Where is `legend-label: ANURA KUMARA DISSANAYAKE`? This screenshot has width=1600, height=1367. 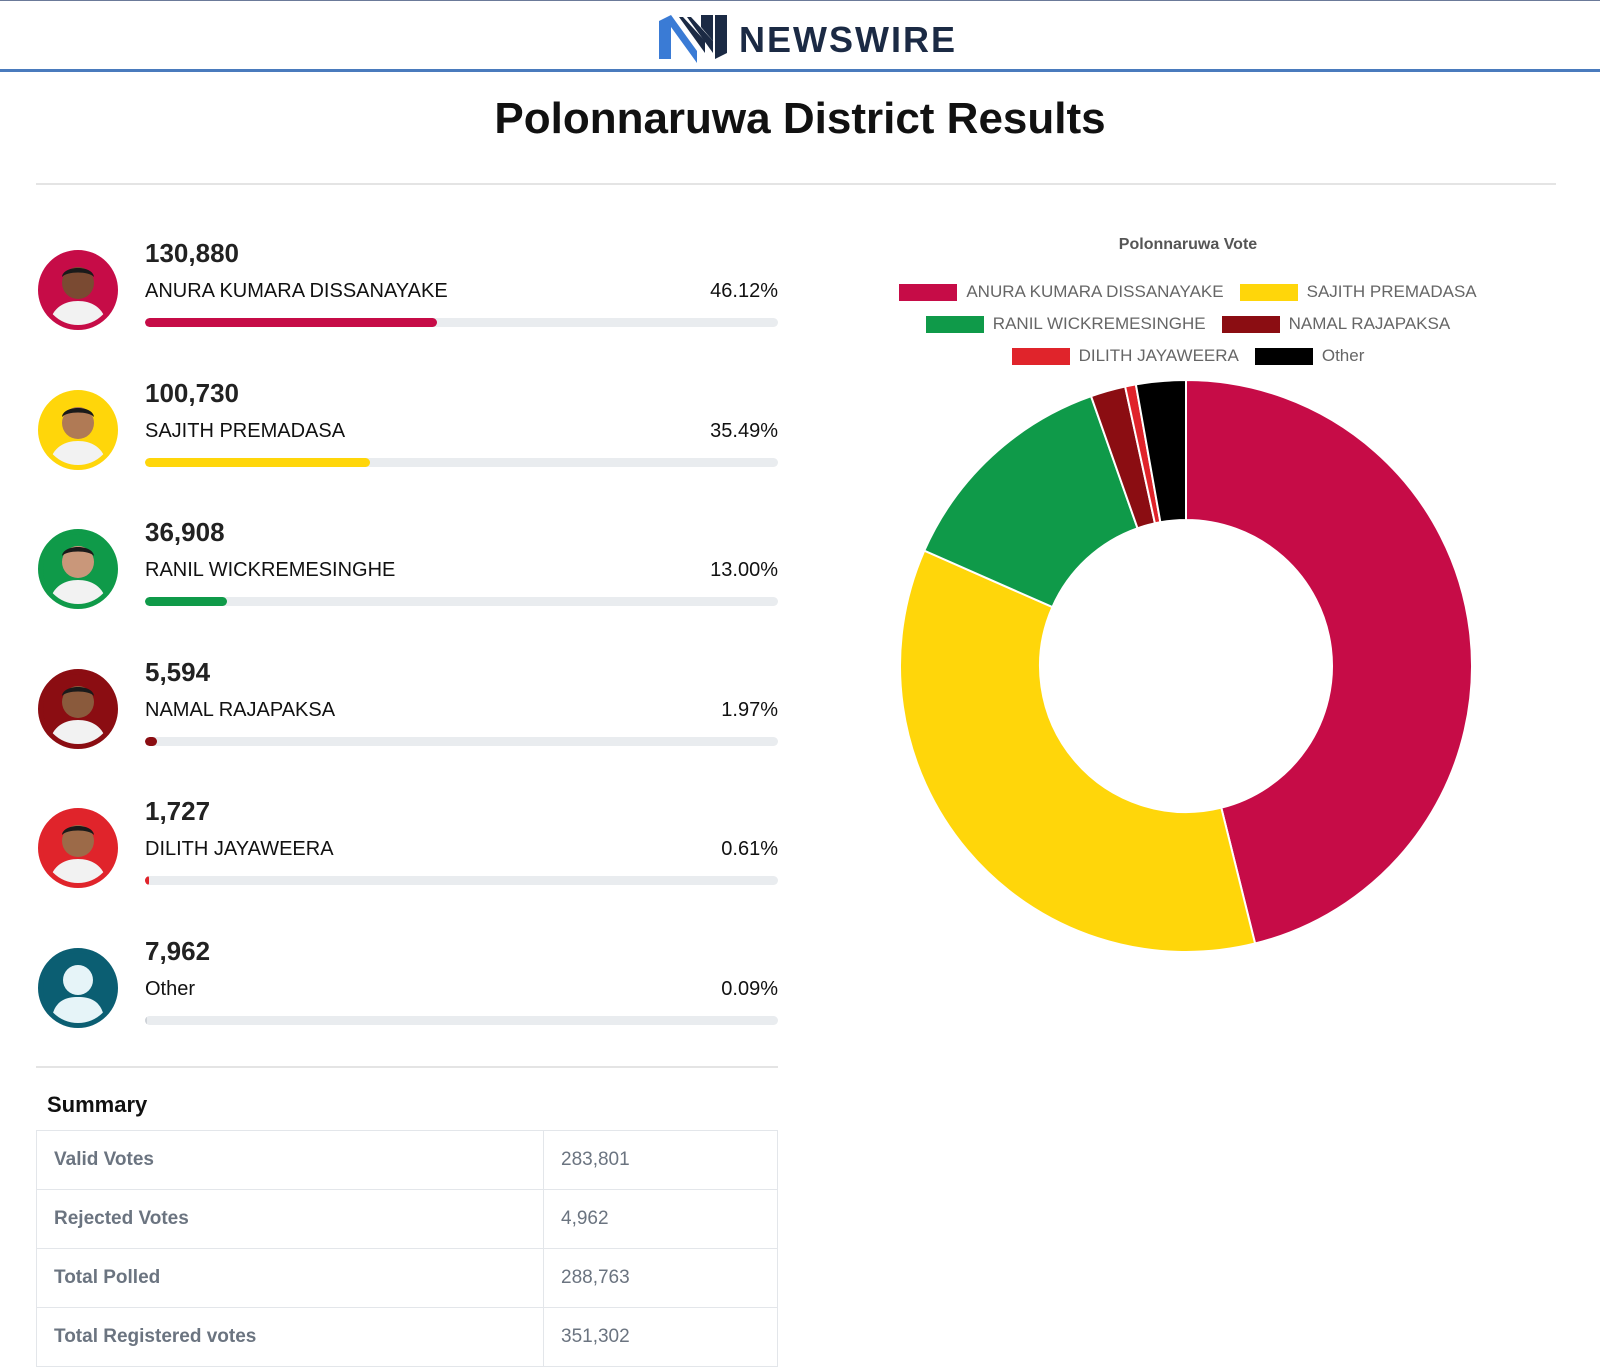
legend-label: ANURA KUMARA DISSANAYAKE is located at coordinates (1095, 291).